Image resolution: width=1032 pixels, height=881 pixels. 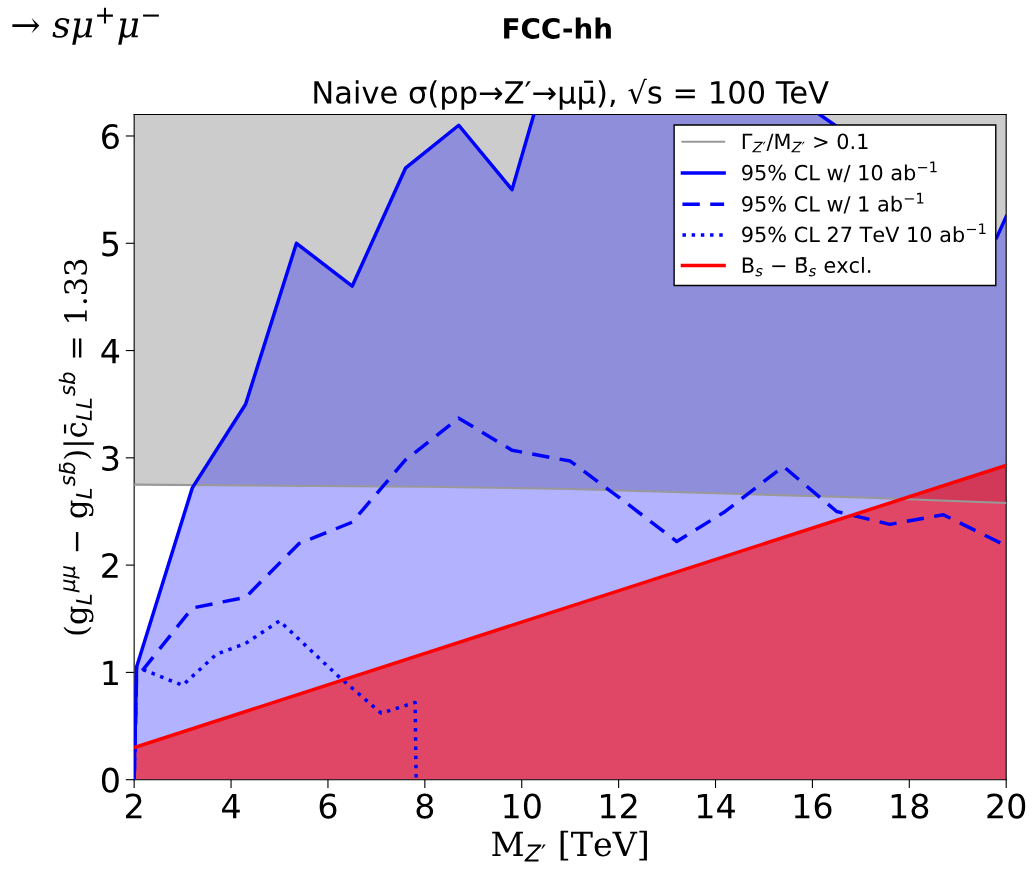 I want to click on text: (g$_{L}$$^{μμ}$ − g$_{L}$$^{sb̄}$)|c̄$_{LL}$$^{sb}$ = 1.33, so click(x=76, y=447).